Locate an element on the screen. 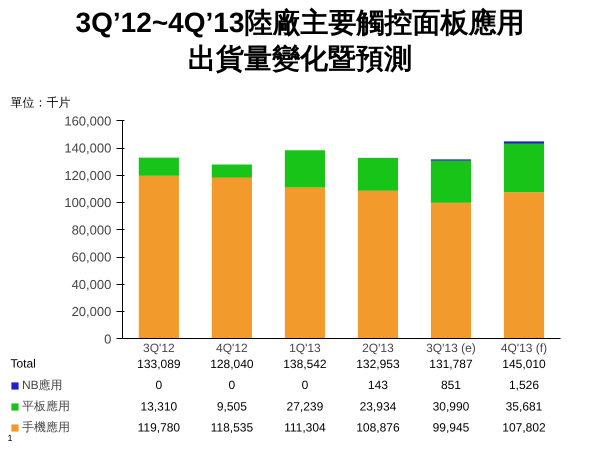  y-tick-label: 160,000 is located at coordinates (88, 120).